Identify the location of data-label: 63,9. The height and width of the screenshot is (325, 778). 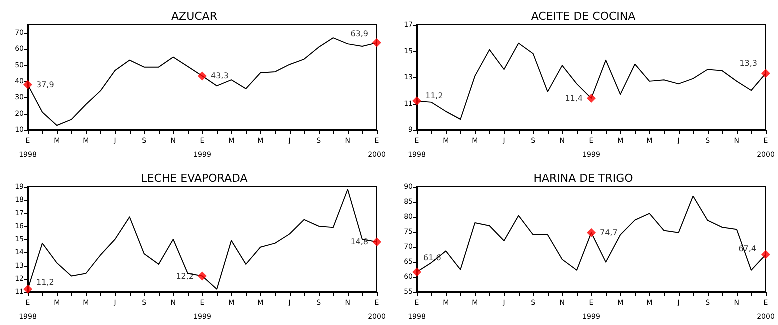
(359, 33).